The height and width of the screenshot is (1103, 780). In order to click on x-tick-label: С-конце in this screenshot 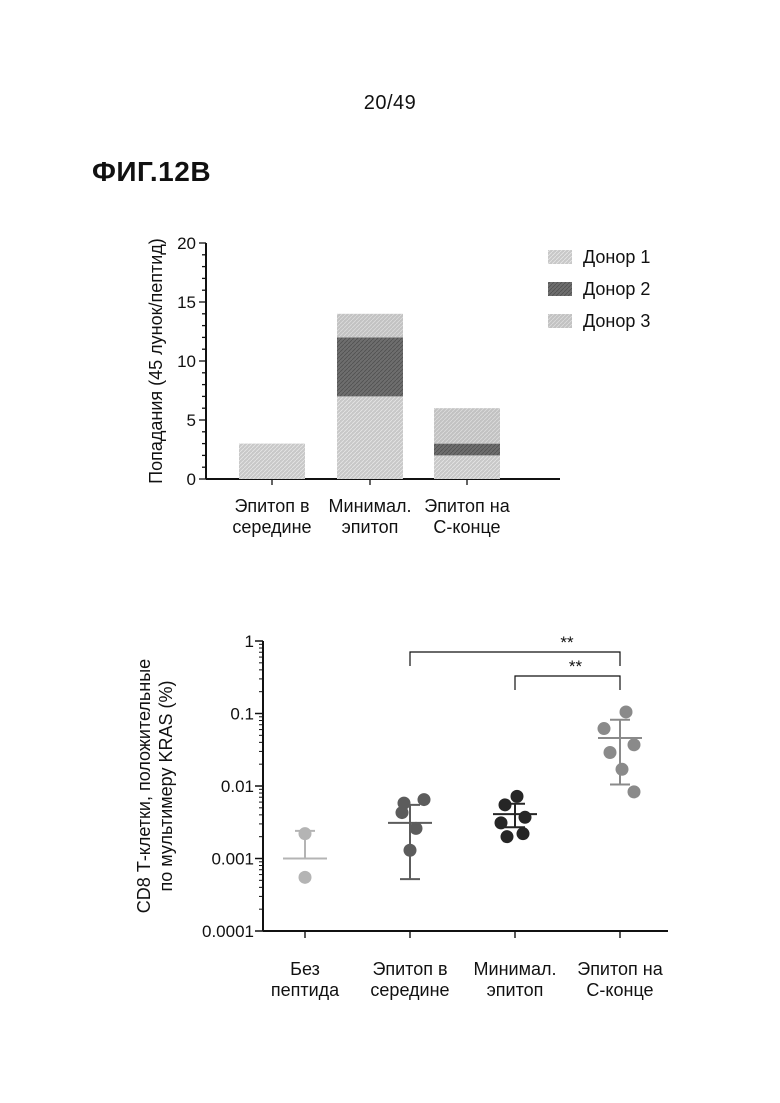, I will do `click(619, 990)`.